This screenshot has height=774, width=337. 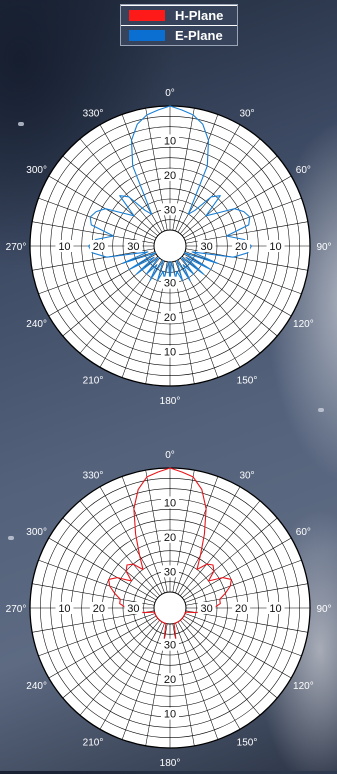 I want to click on angle-tick-label: 210°, so click(x=93, y=742).